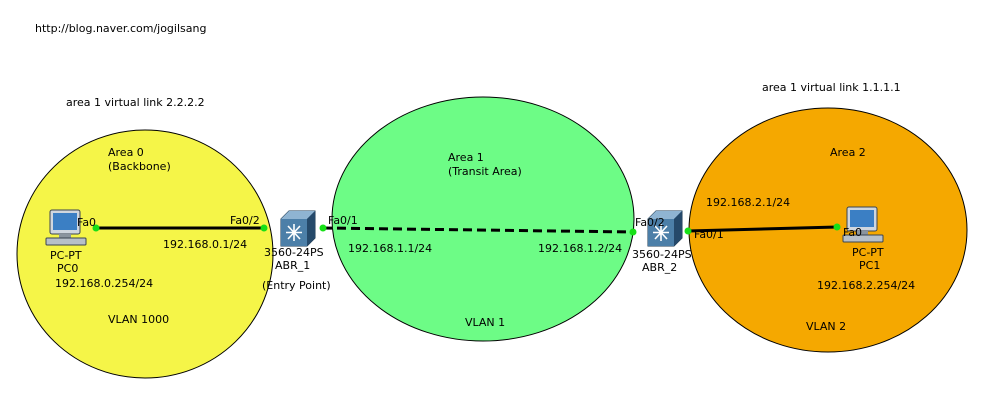  What do you see at coordinates (852, 232) in the screenshot?
I see `pc1-port-label: Fa0` at bounding box center [852, 232].